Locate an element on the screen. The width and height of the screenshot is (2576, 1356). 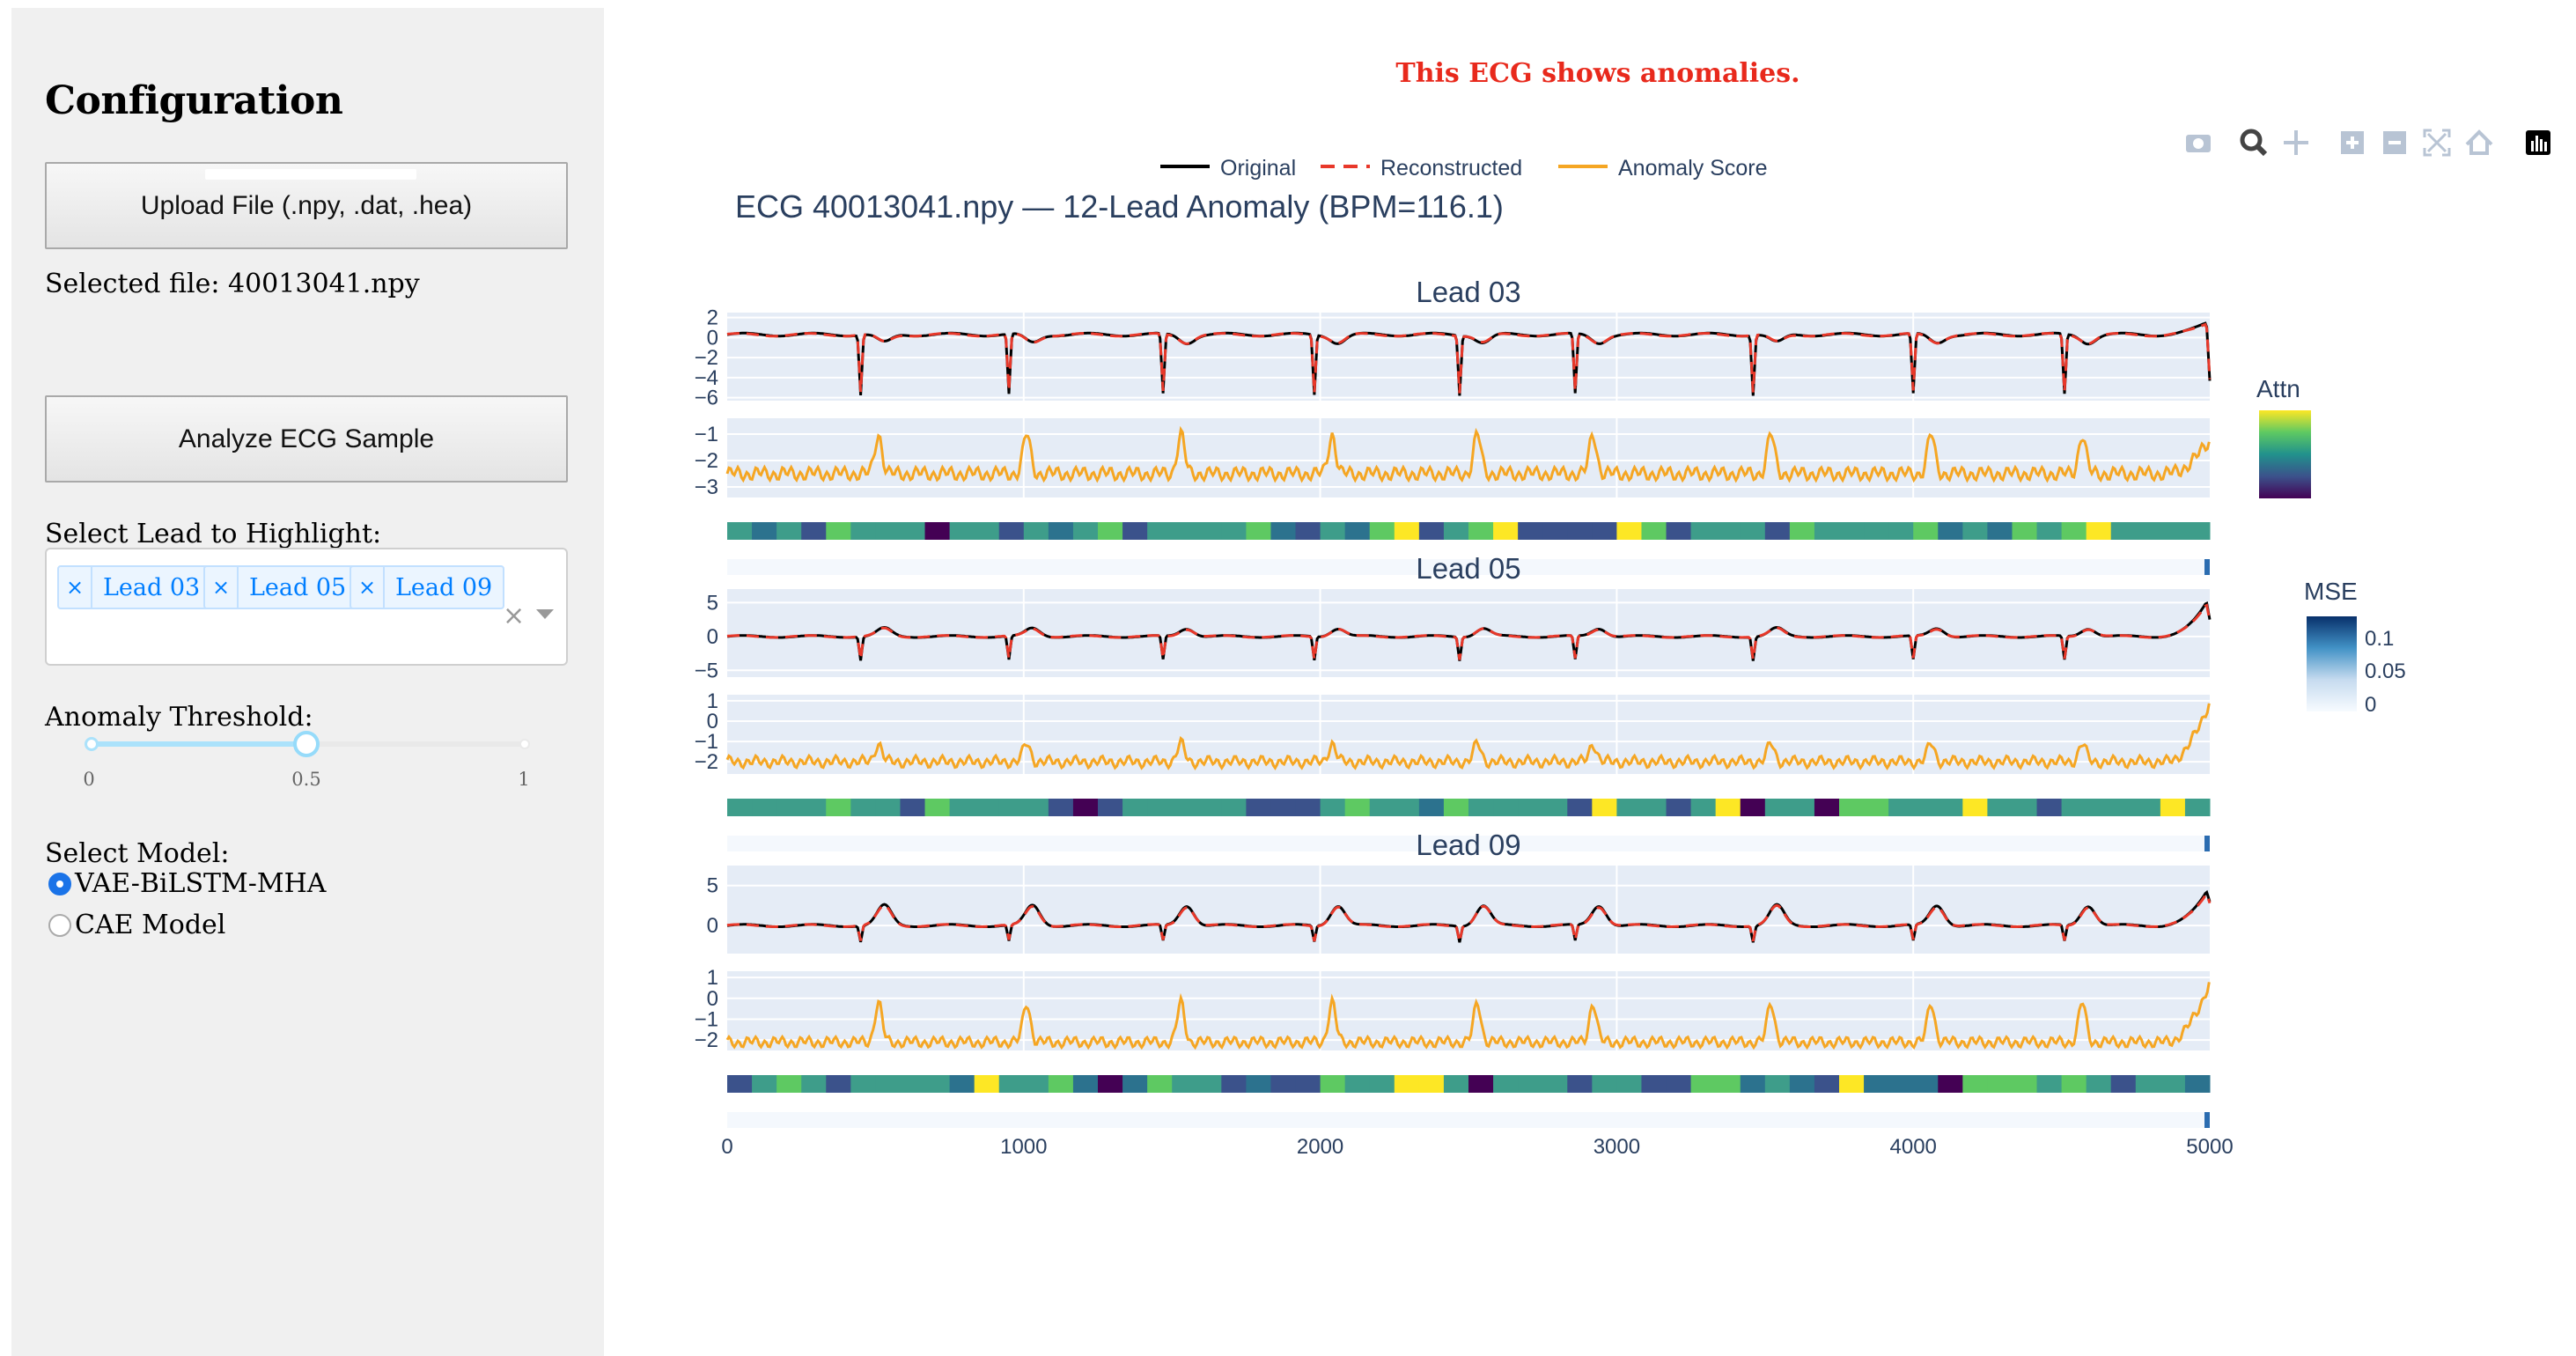
autoscale-frame is located at coordinates (2437, 143).